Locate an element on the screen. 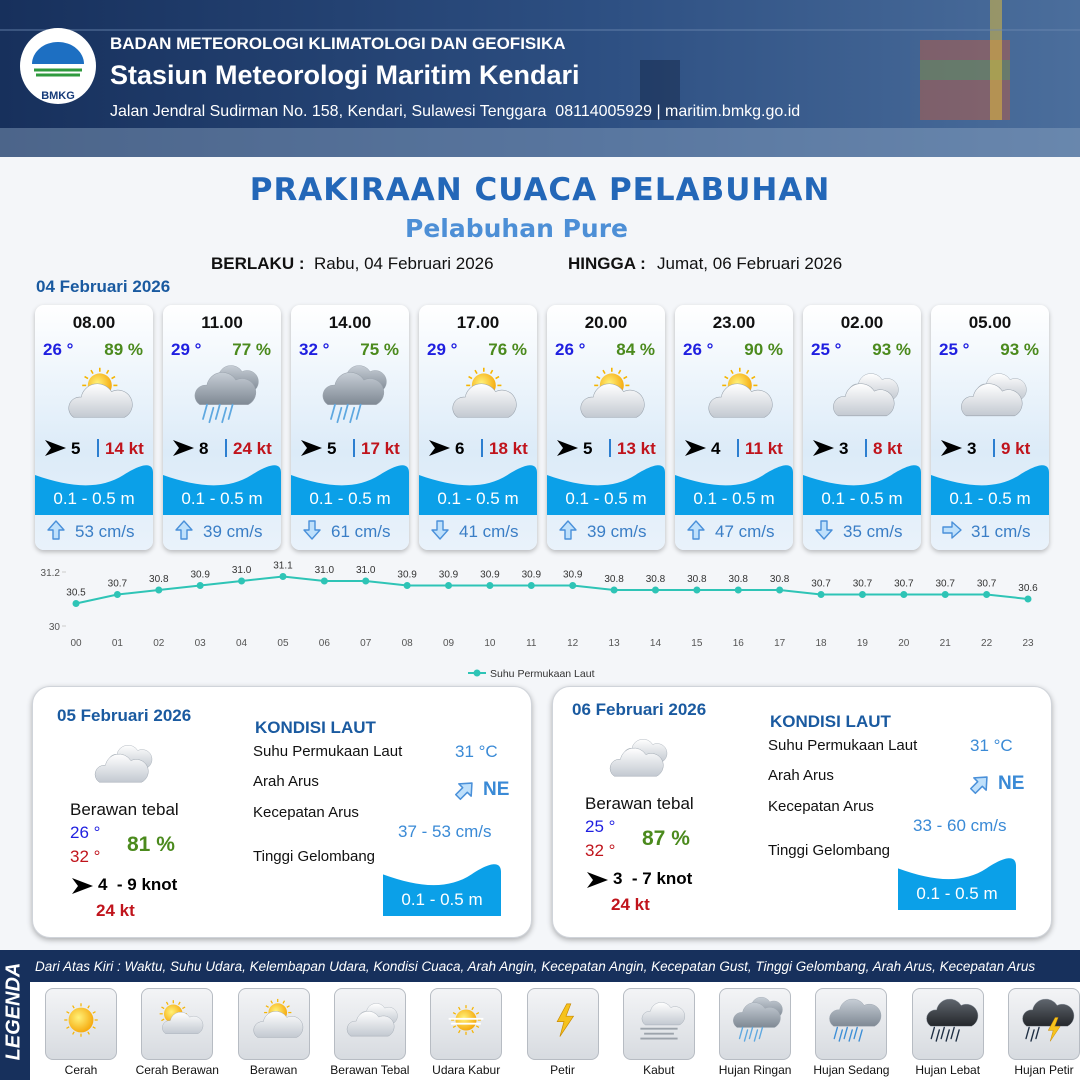  air-temp: 32 ° is located at coordinates (314, 349).